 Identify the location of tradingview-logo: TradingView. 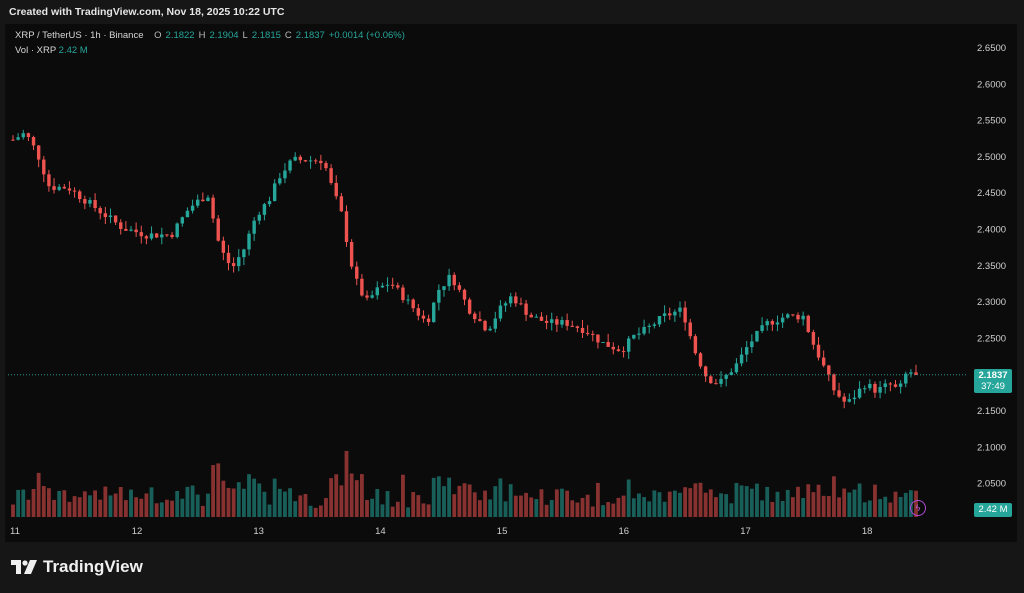
(77, 567).